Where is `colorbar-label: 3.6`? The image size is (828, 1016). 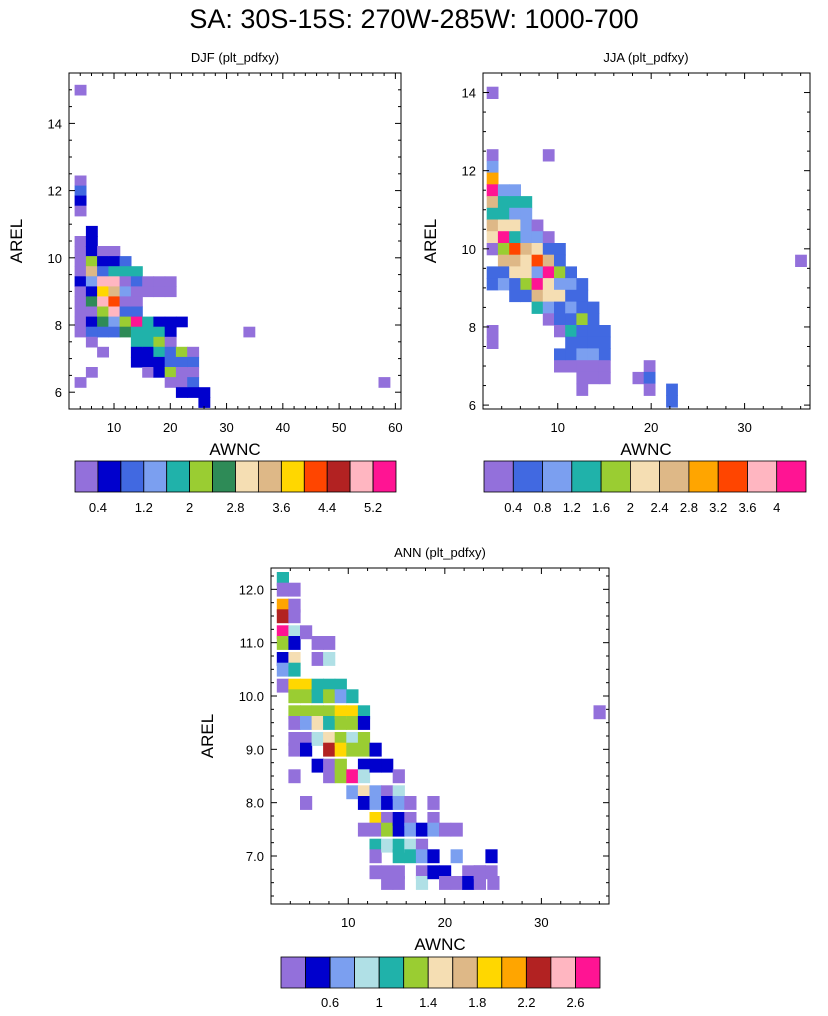 colorbar-label: 3.6 is located at coordinates (281, 507).